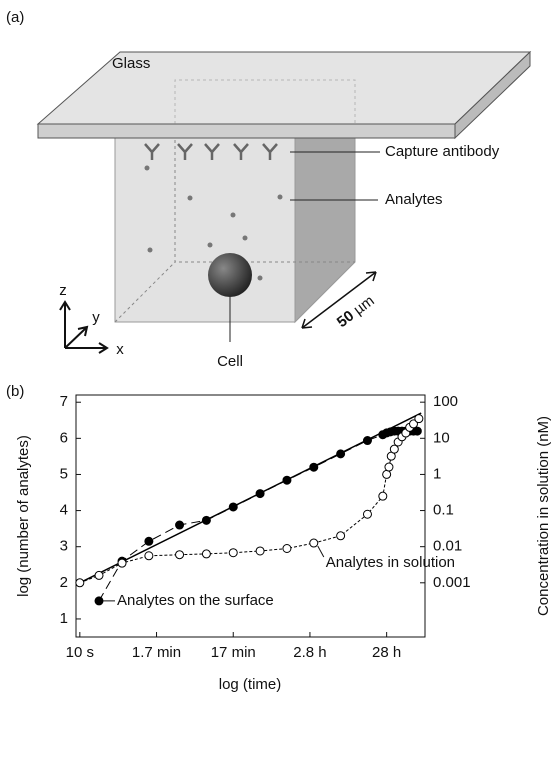  Describe the element at coordinates (230, 275) in the screenshot. I see `cell` at that location.